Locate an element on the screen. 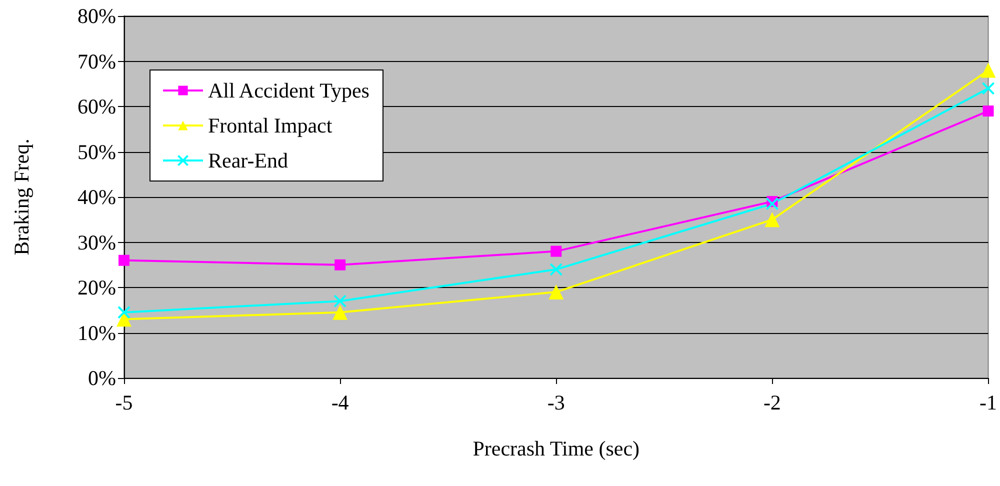 This screenshot has height=486, width=1000. legend-label: All Accident Types is located at coordinates (289, 90).